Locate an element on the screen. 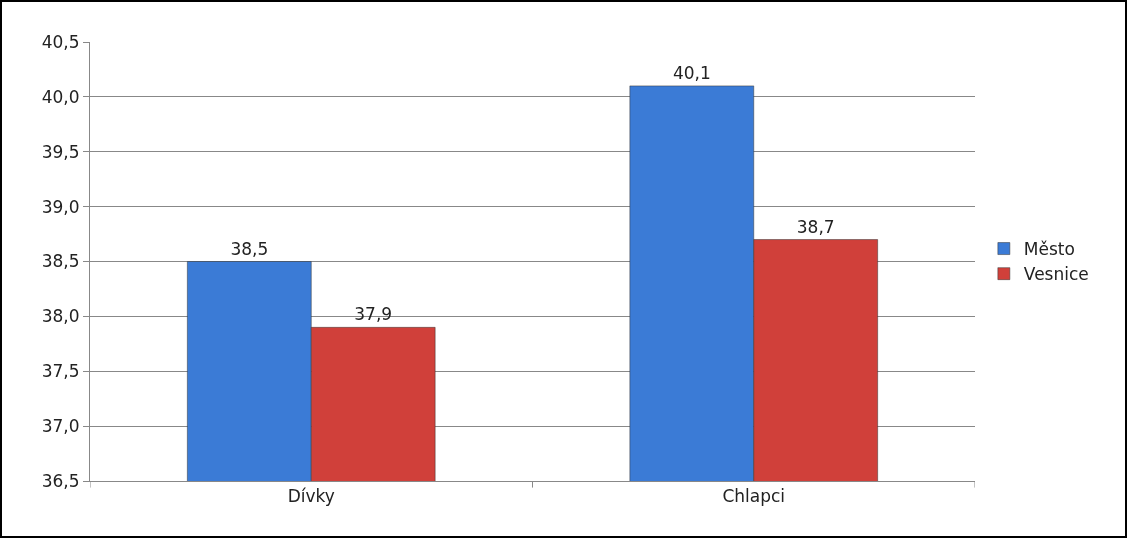  legend-label: Vesnice is located at coordinates (1056, 274).